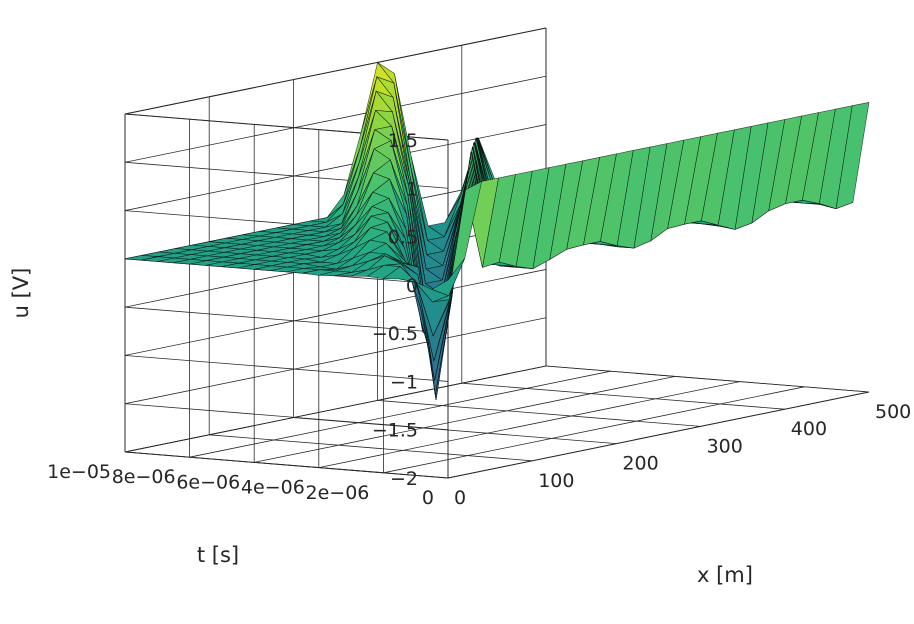 This screenshot has width=914, height=624. Describe the element at coordinates (448, 277) in the screenshot. I see `surface-patch` at that location.